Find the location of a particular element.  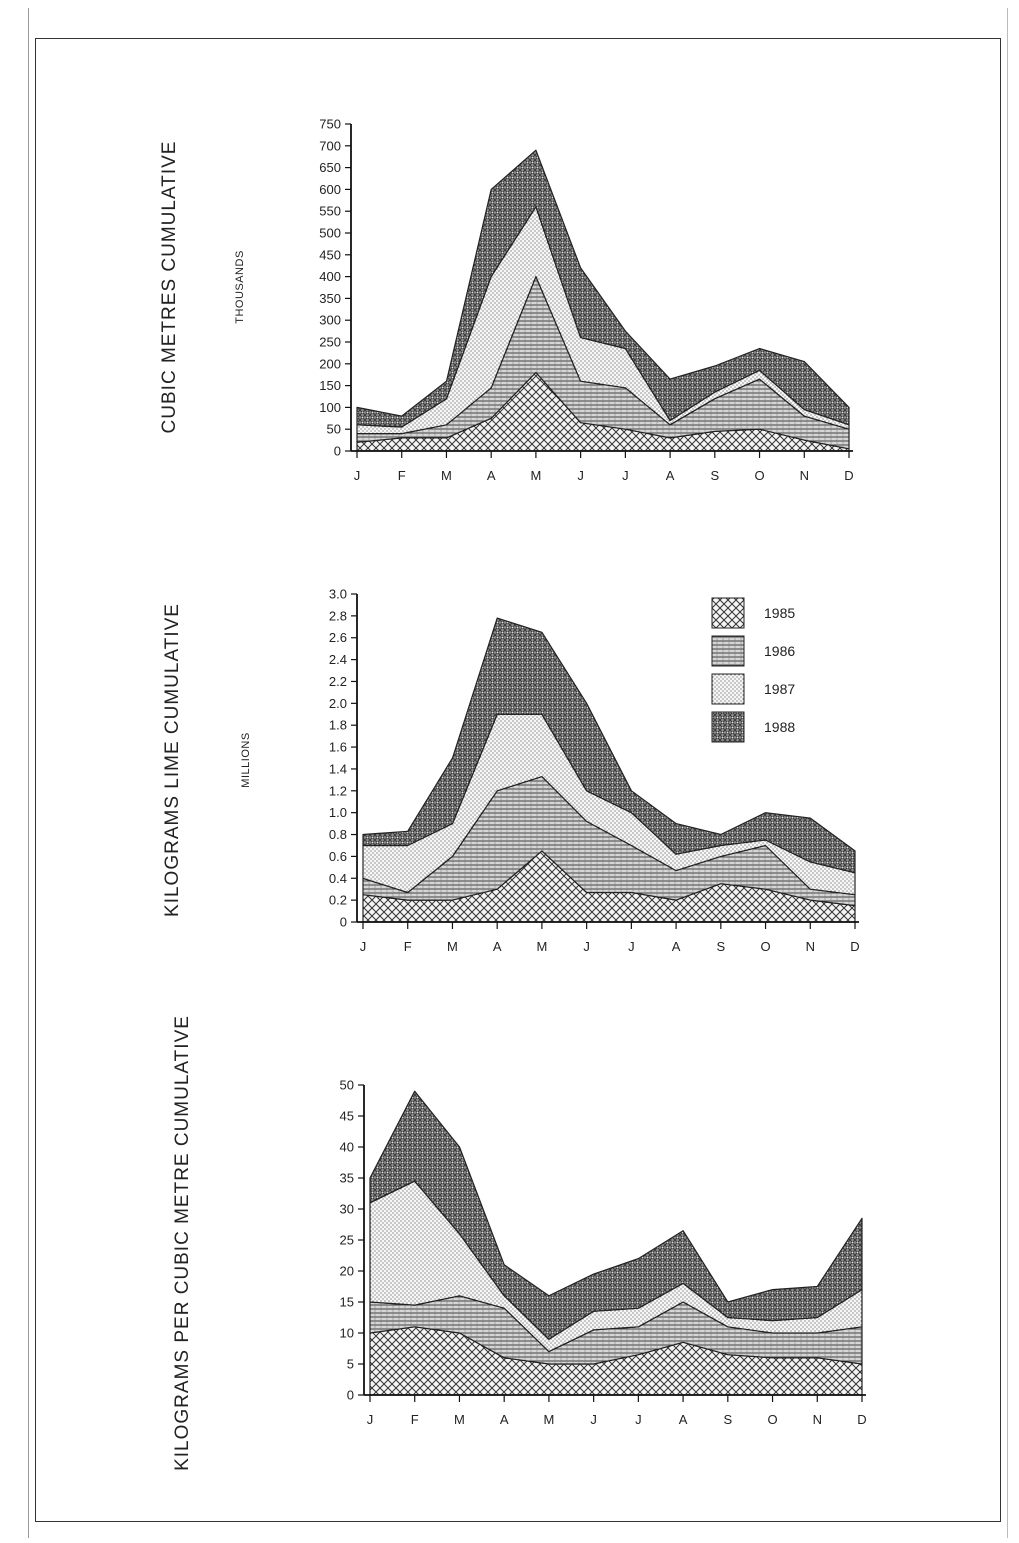

y-tick-label: 100 is located at coordinates (330, 407).